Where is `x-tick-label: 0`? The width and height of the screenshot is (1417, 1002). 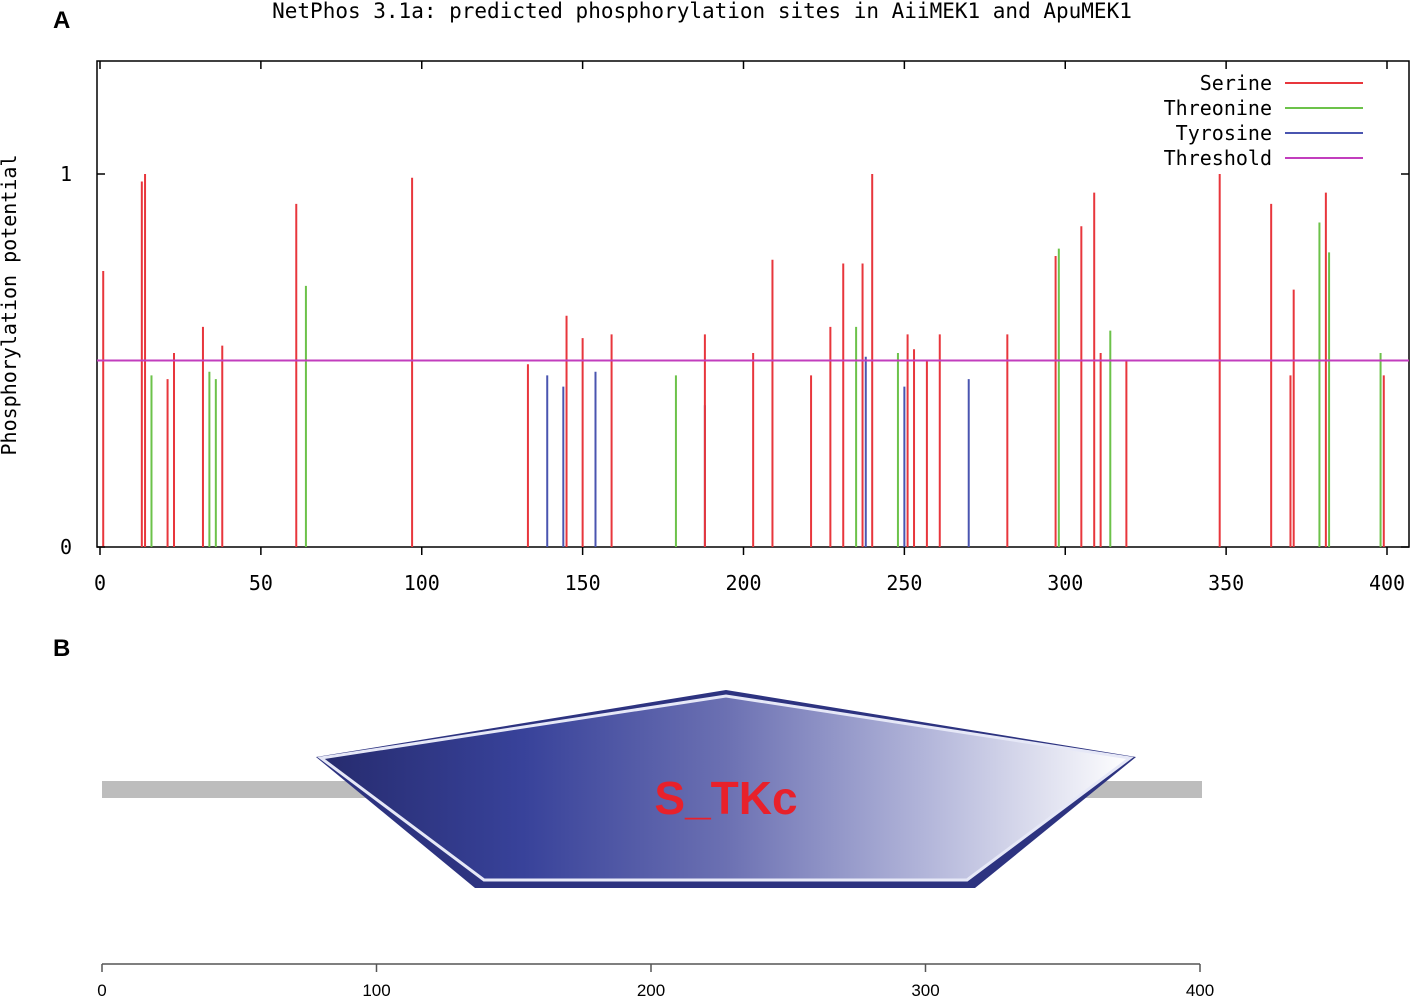 x-tick-label: 0 is located at coordinates (100, 583).